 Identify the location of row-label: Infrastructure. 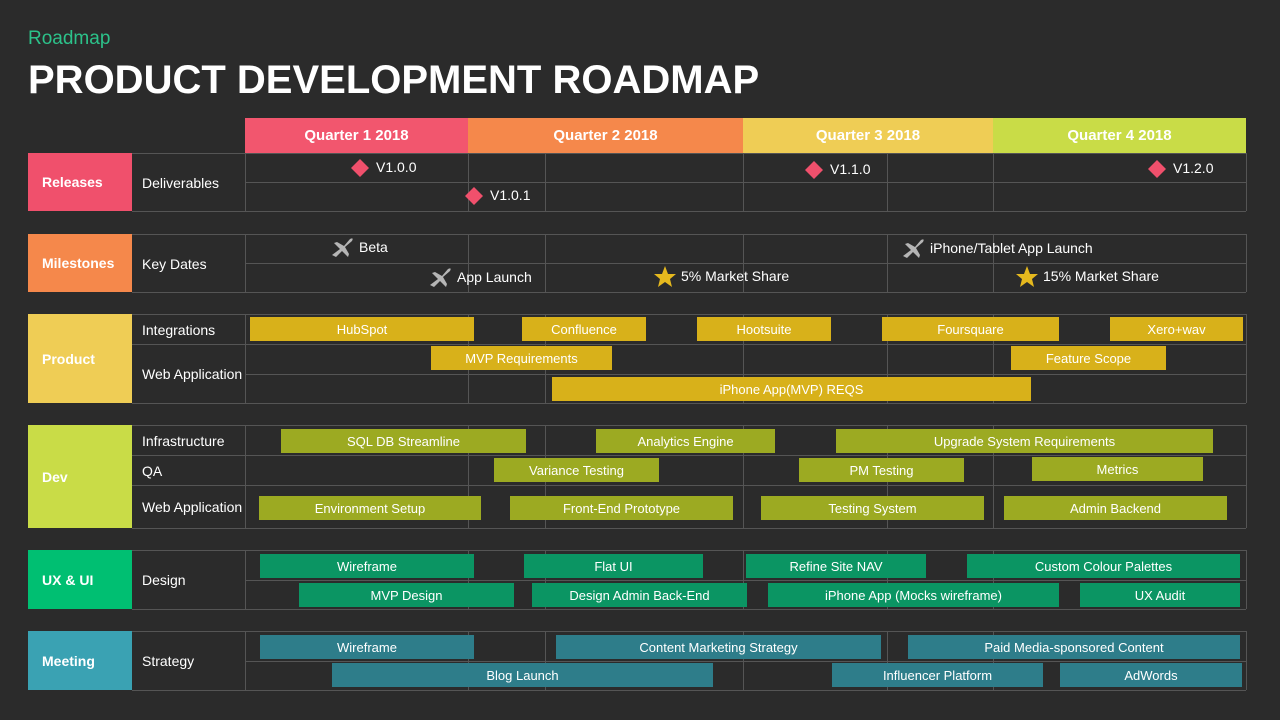
(188, 440).